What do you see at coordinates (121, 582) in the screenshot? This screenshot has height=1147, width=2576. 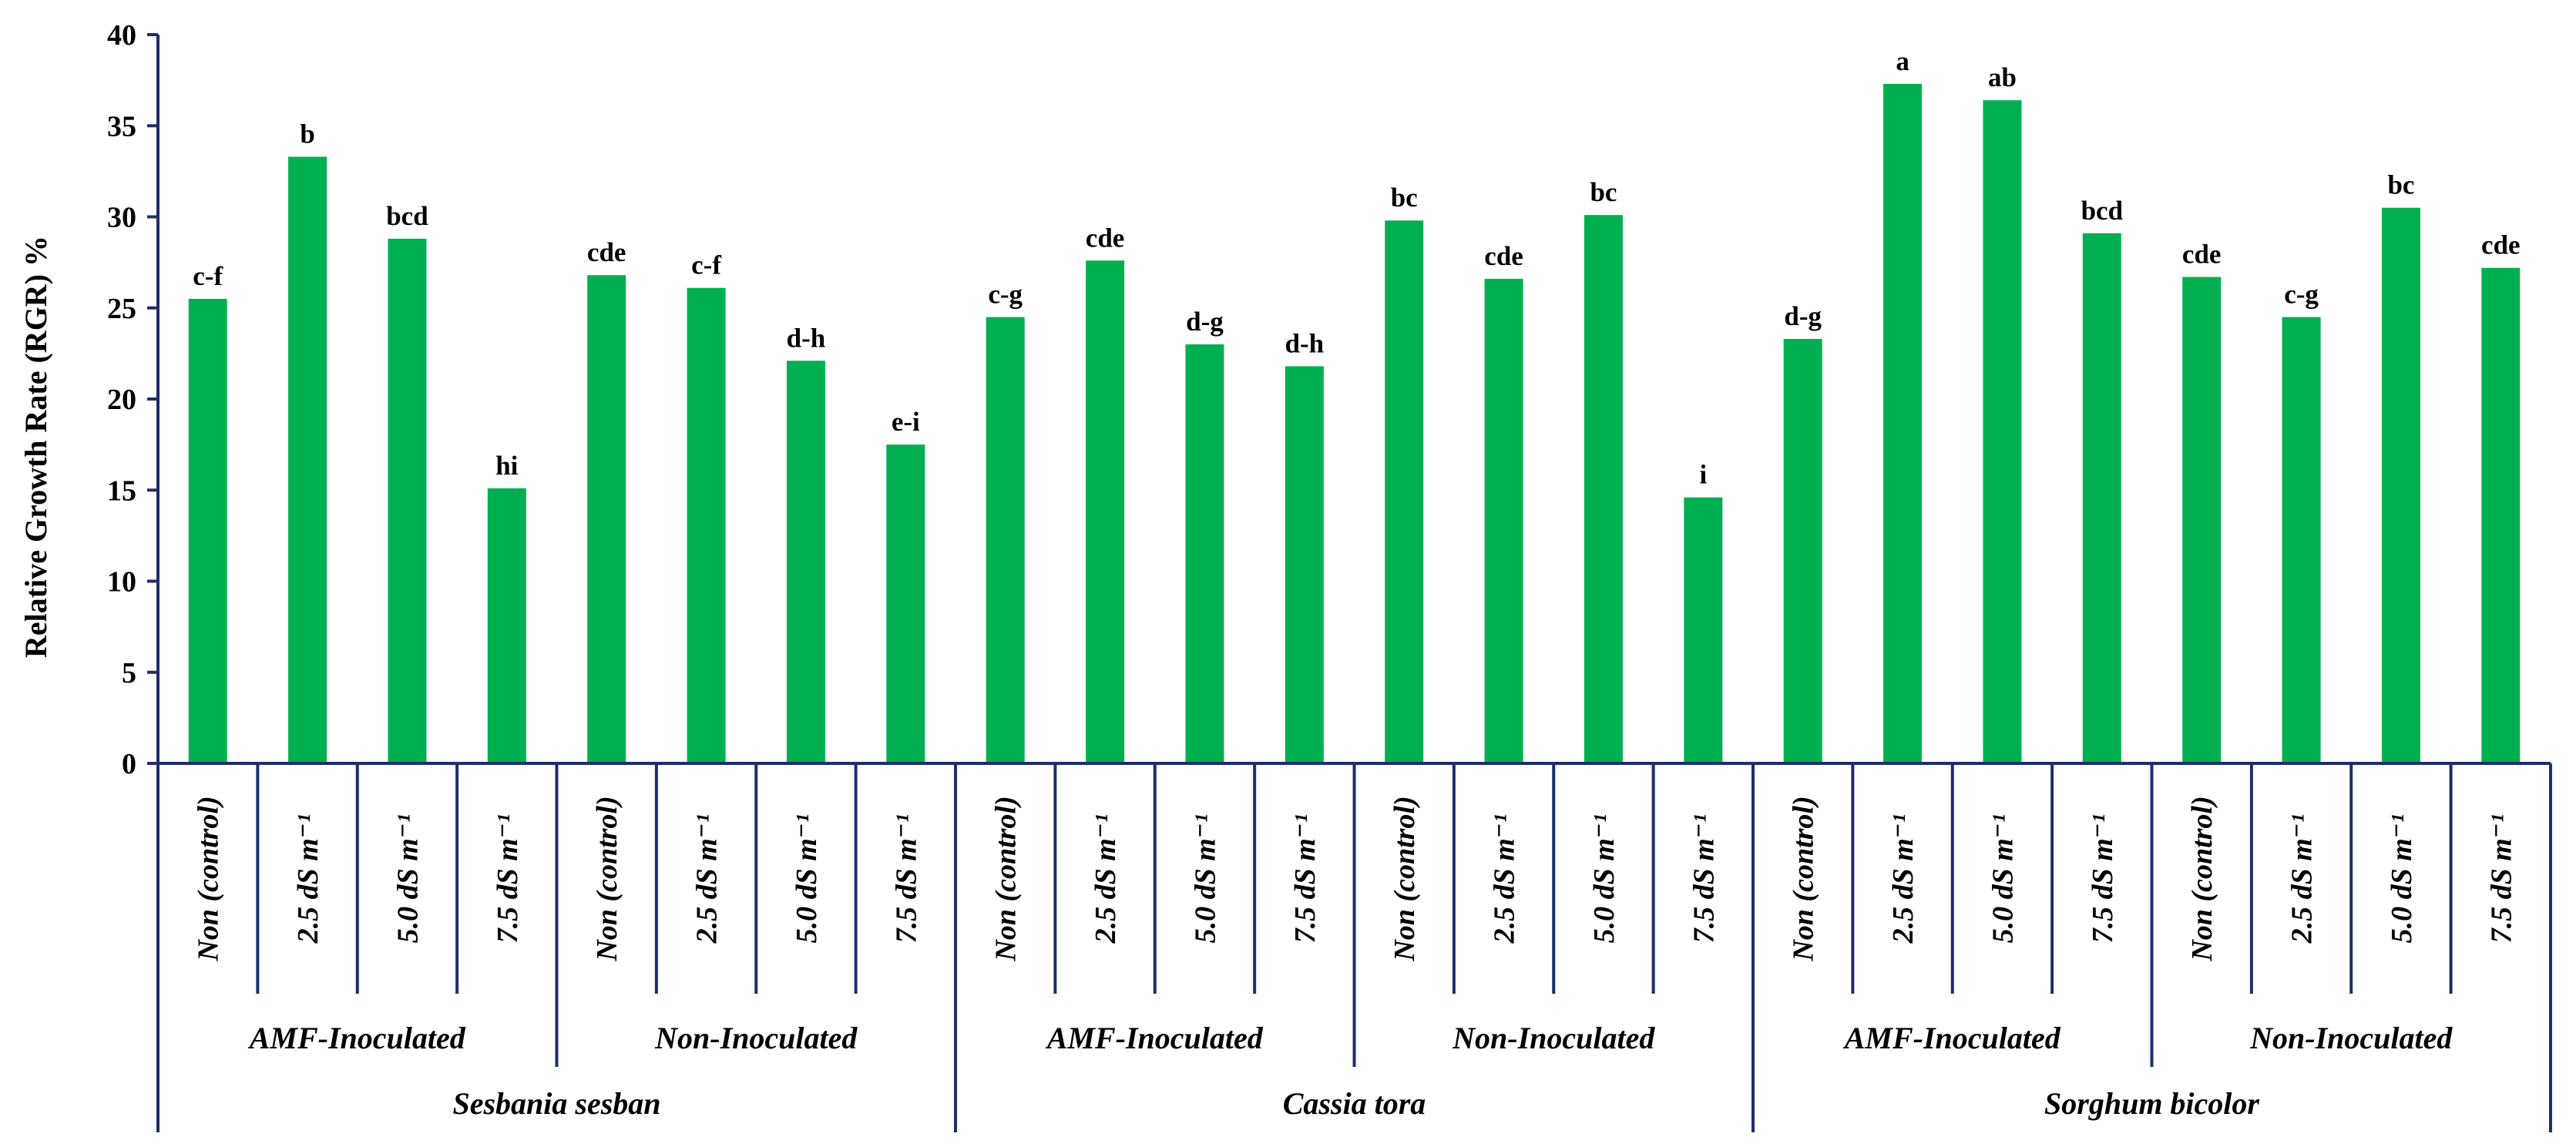 I see `y-tick-label: 10` at bounding box center [121, 582].